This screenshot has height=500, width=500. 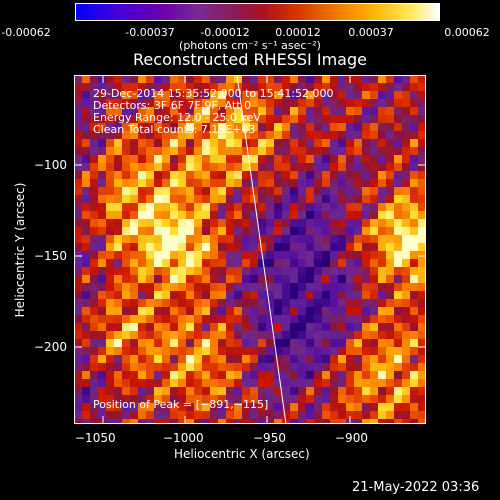 What do you see at coordinates (371, 32) in the screenshot?
I see `colorbar-tick: 0.00037` at bounding box center [371, 32].